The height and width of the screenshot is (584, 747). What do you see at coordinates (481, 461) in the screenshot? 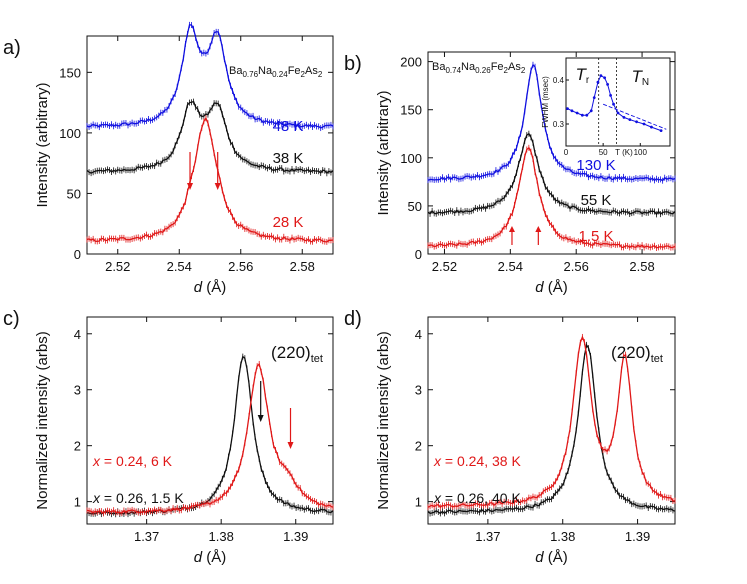
I see `series-label-rest: = 0.24, 38 K` at bounding box center [481, 461].